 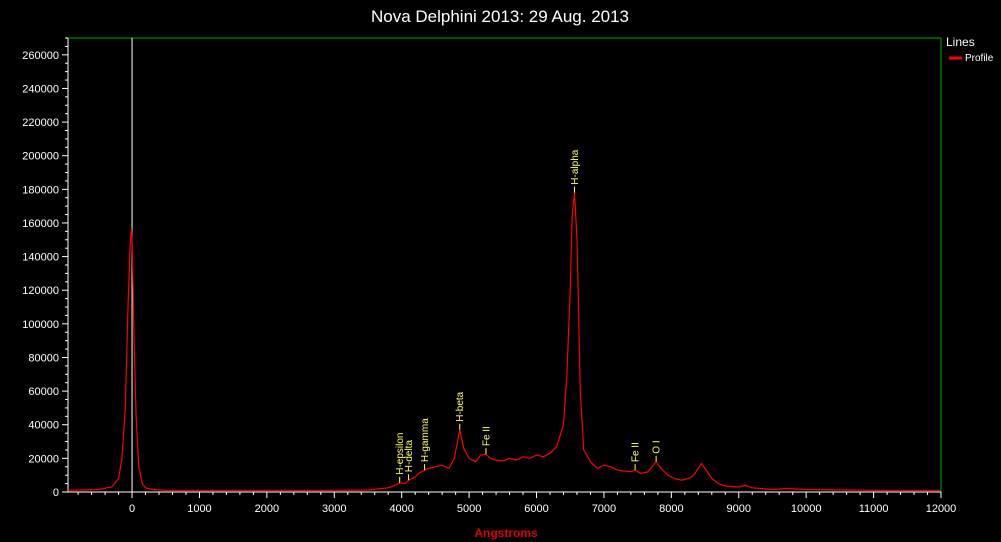 I want to click on y-tick-label: 220000, so click(x=40, y=123).